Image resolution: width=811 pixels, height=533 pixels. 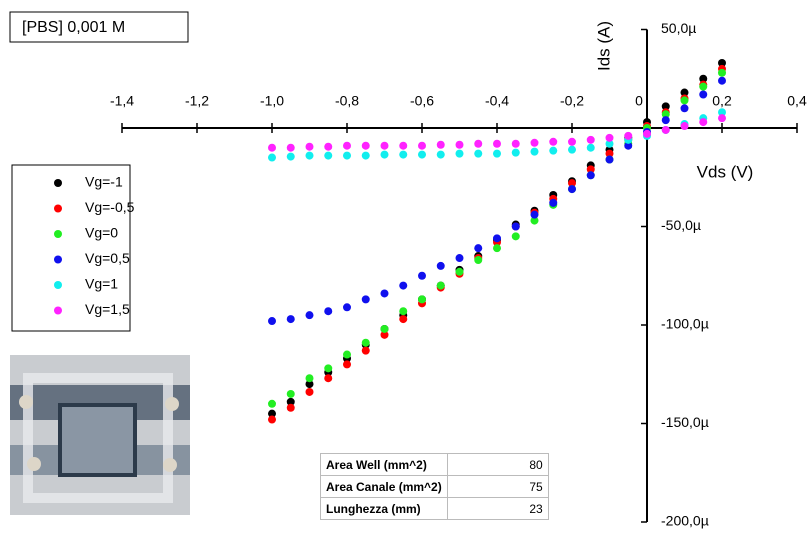 What do you see at coordinates (101, 284) in the screenshot?
I see `legend-label: Vg=1` at bounding box center [101, 284].